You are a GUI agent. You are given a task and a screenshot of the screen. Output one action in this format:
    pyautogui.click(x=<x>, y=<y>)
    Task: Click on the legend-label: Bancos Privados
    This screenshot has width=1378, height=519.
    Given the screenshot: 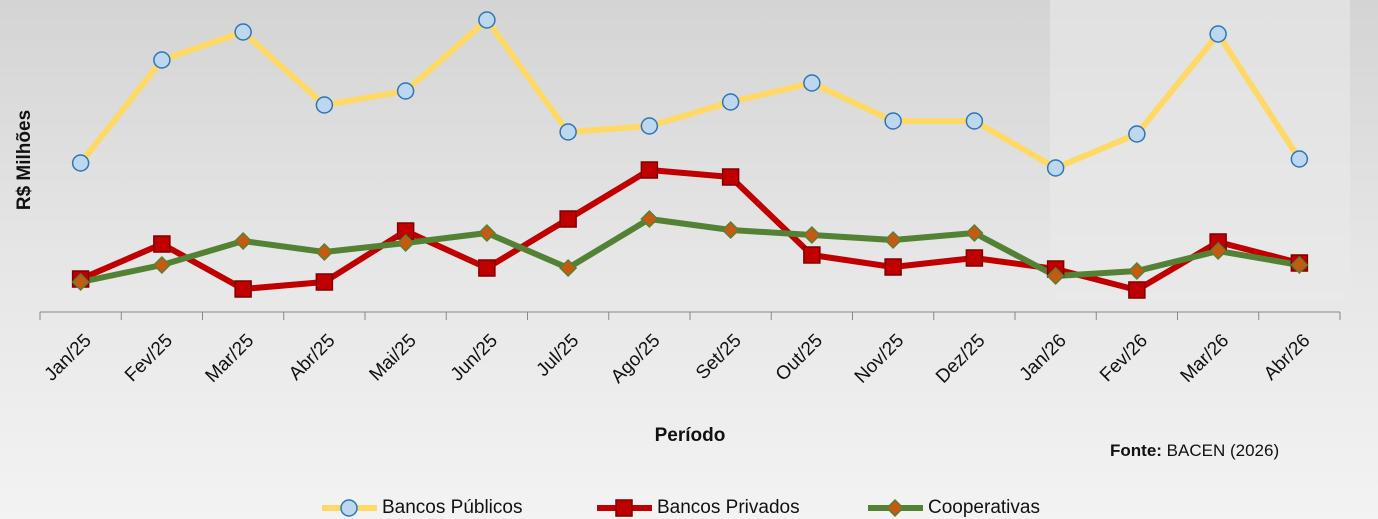 What is the action you would take?
    pyautogui.click(x=728, y=507)
    